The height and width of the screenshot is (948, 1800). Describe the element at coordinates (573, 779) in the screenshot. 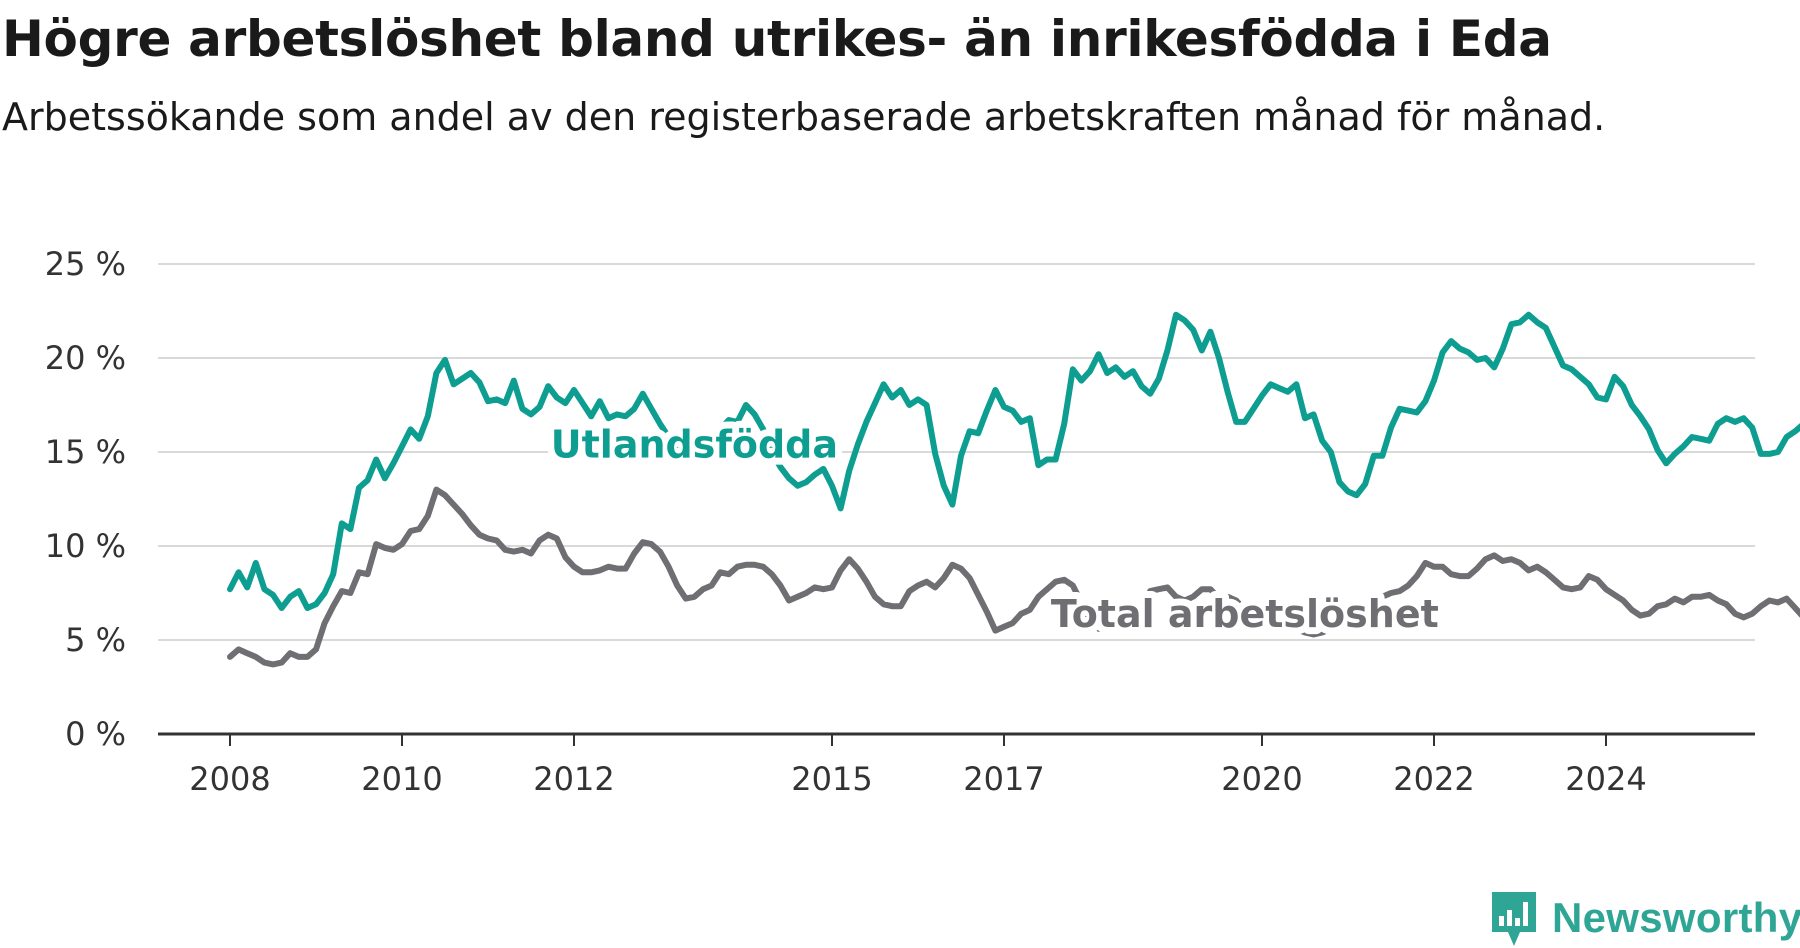

I see `x-tick-label: 2012` at that location.